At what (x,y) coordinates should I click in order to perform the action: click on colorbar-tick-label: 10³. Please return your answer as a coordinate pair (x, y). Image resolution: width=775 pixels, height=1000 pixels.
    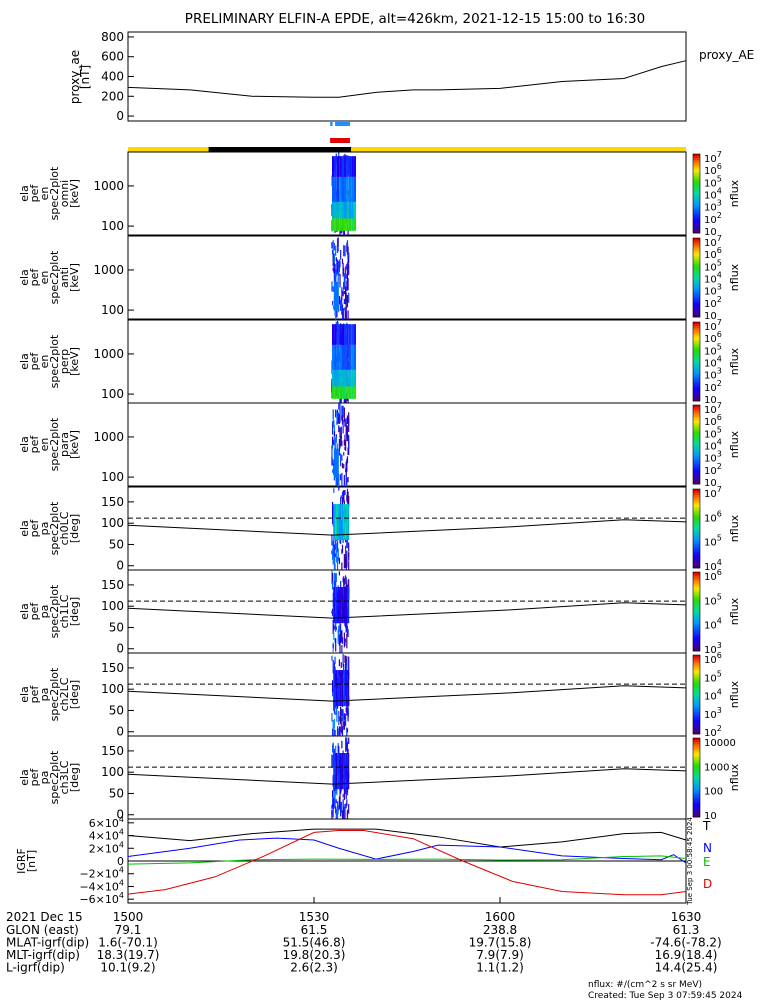
    Looking at the image, I should click on (713, 713).